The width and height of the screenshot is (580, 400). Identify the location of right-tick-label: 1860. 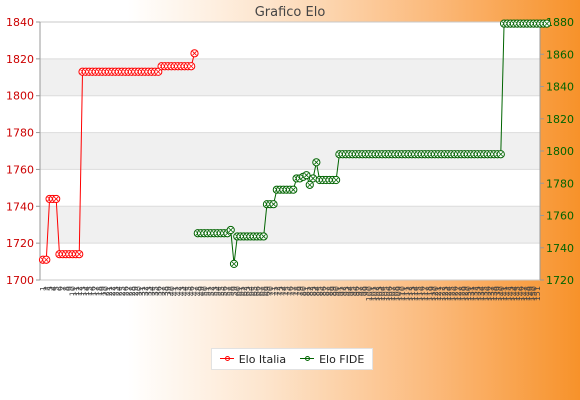
(560, 54).